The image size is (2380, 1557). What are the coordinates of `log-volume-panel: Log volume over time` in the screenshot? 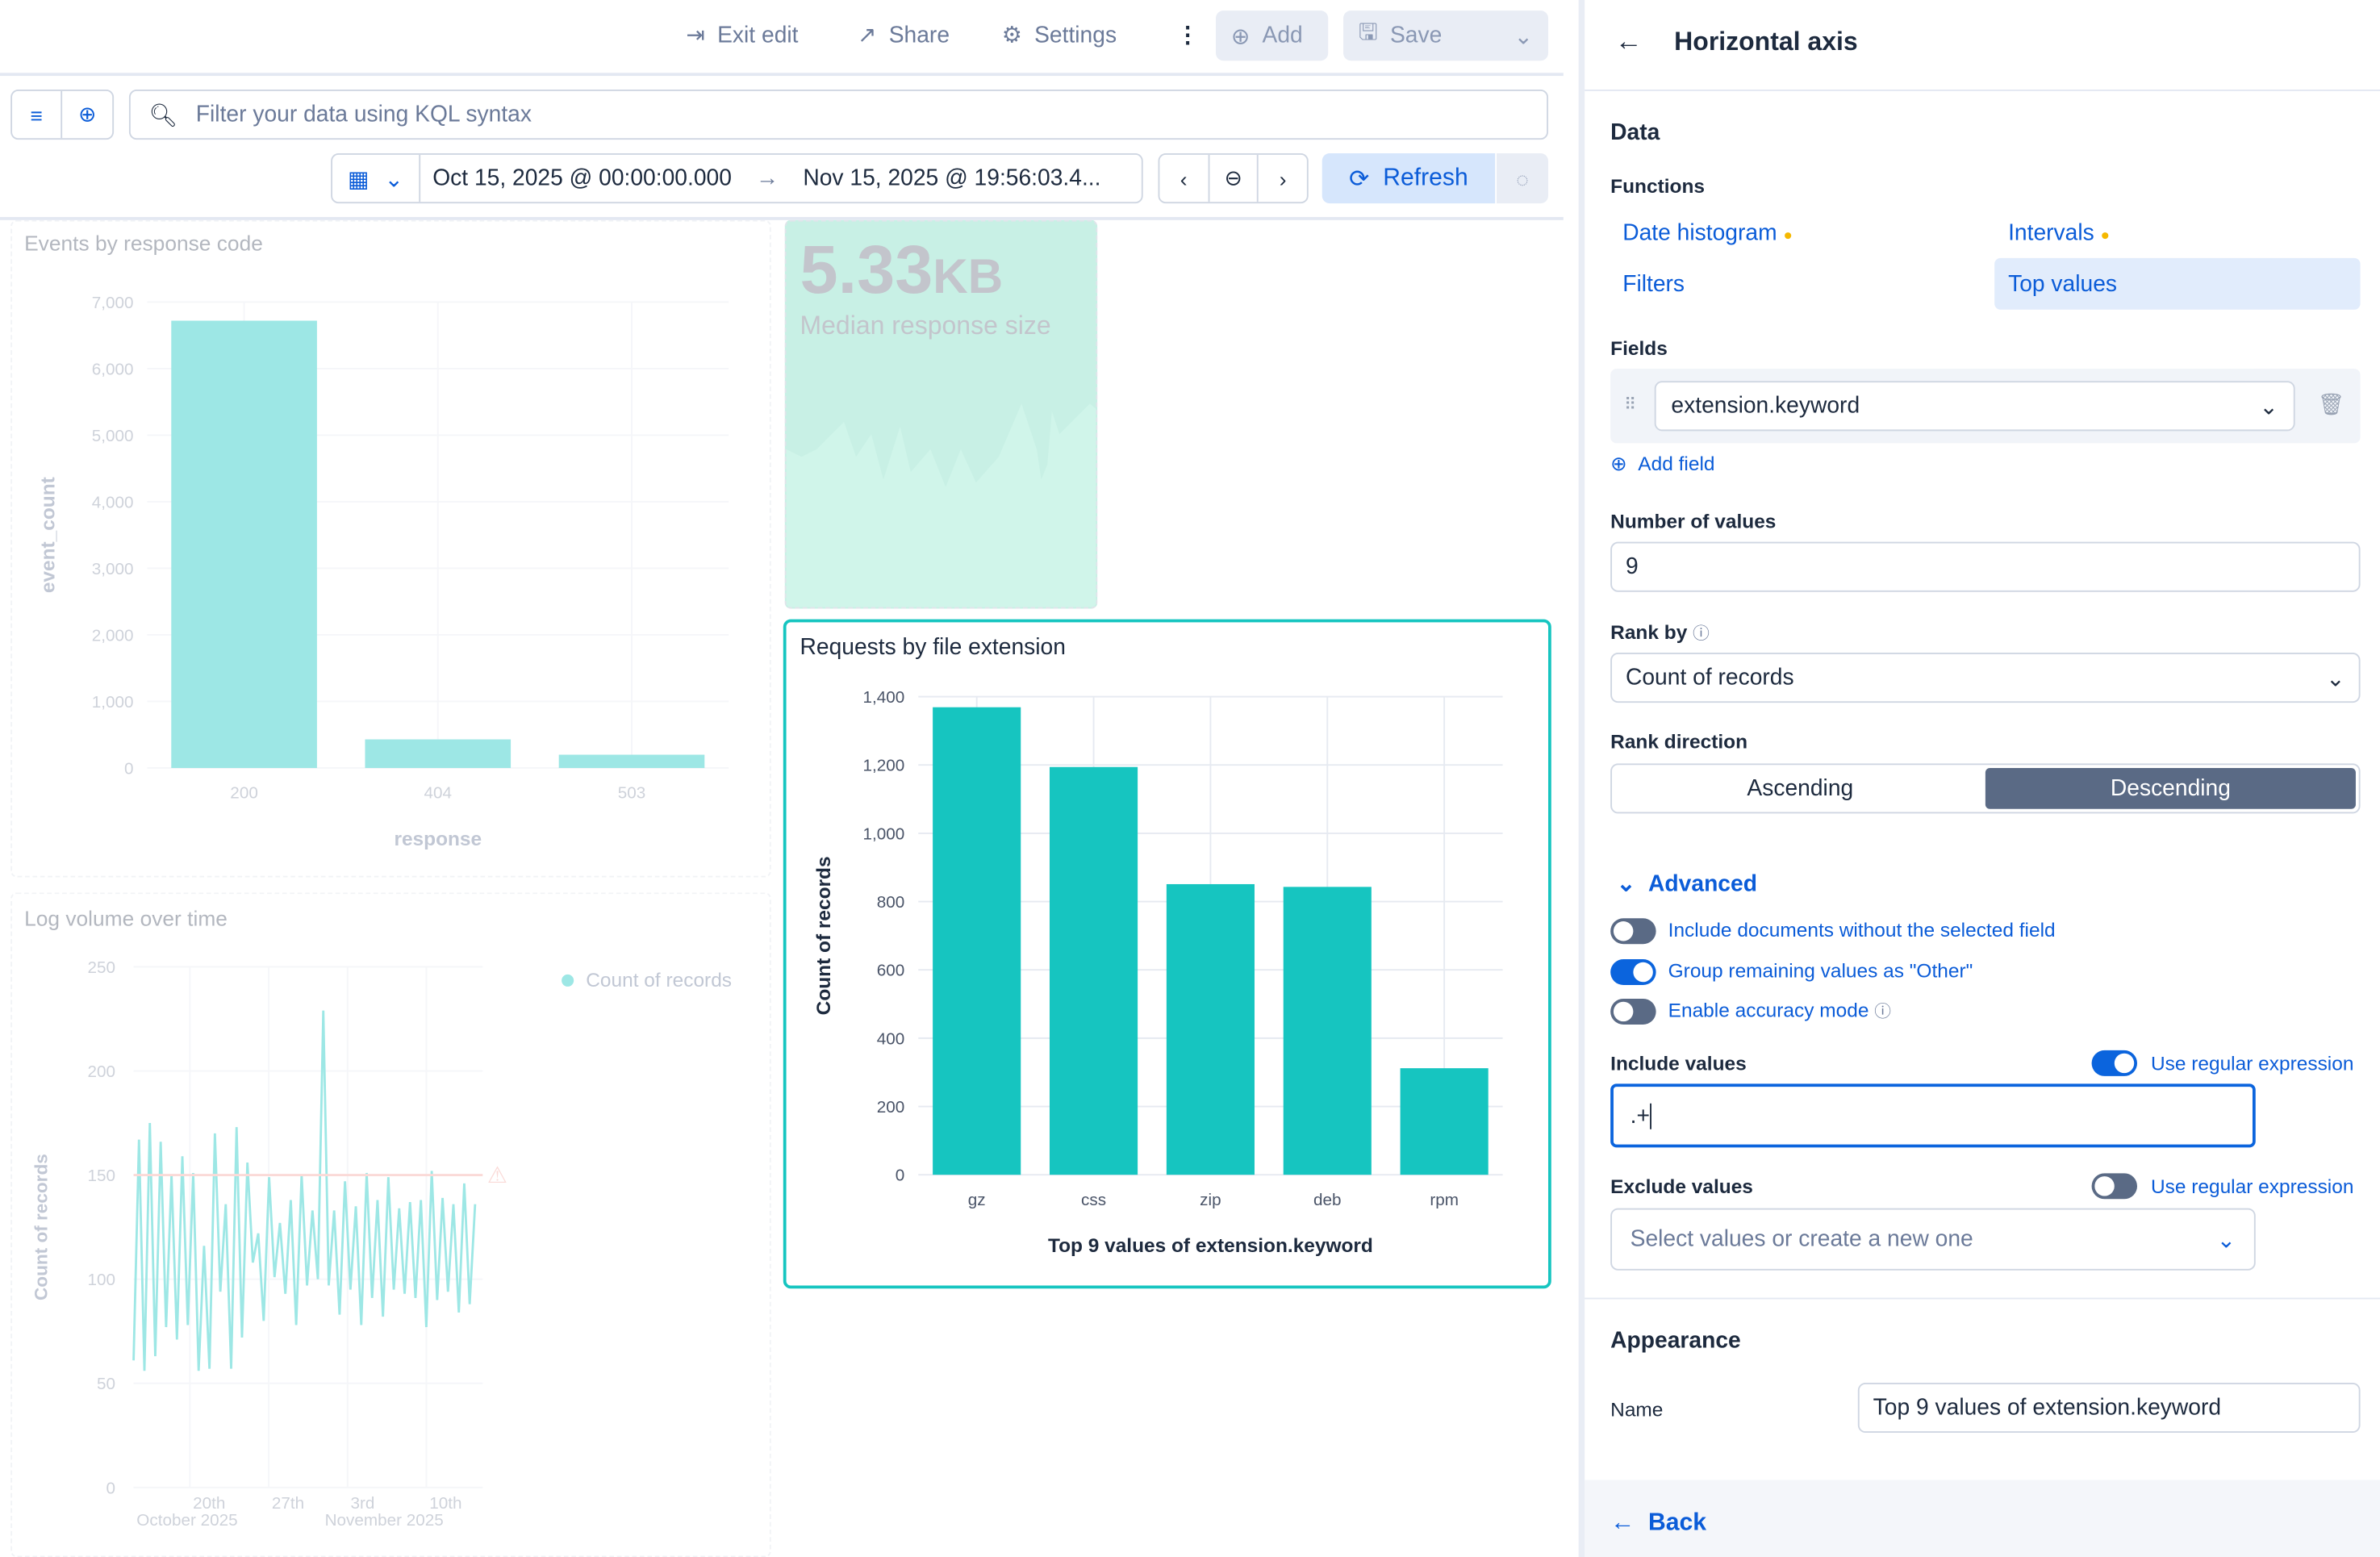 It's located at (391, 1225).